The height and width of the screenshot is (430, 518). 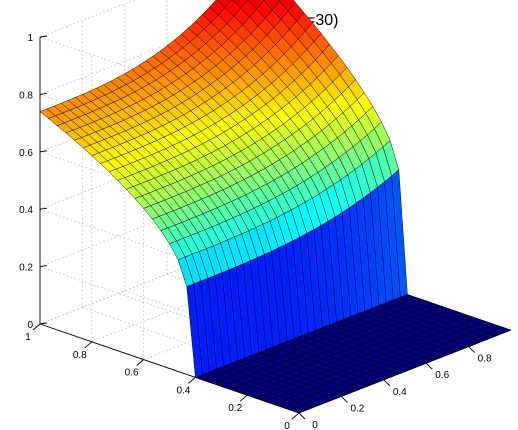 I want to click on y-axis-line, so click(x=169, y=368).